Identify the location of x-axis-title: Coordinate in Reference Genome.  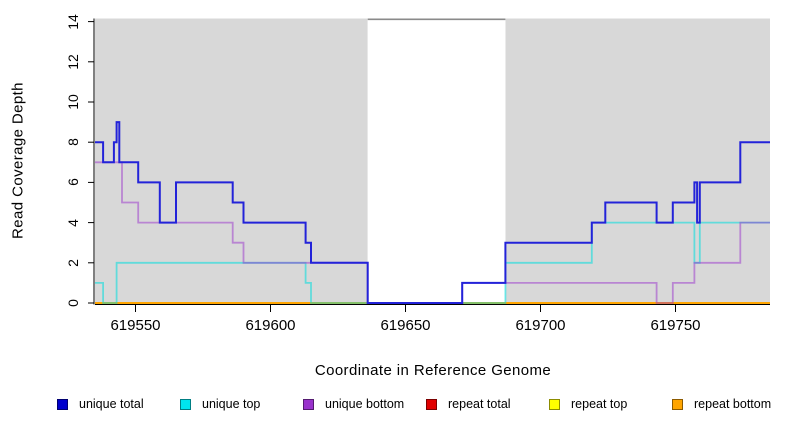
(433, 370).